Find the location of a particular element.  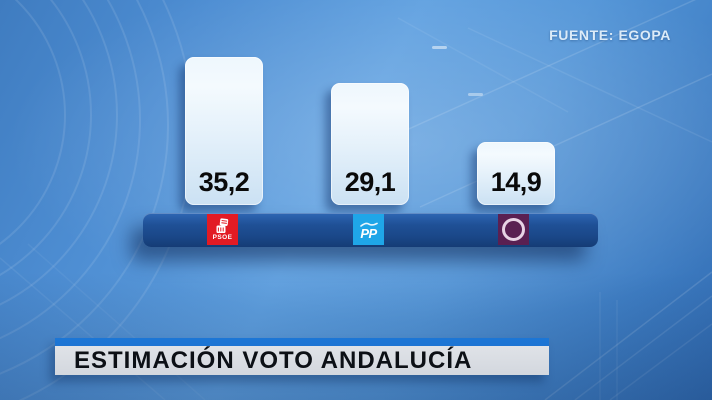

pp-logo-text: PP is located at coordinates (368, 233).